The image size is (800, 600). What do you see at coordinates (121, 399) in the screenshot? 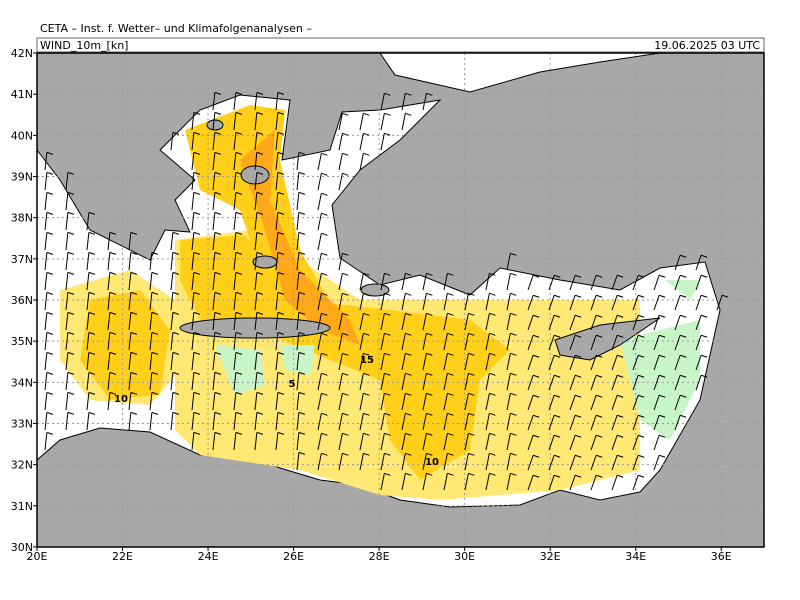
I see `contour-label: 10` at bounding box center [121, 399].